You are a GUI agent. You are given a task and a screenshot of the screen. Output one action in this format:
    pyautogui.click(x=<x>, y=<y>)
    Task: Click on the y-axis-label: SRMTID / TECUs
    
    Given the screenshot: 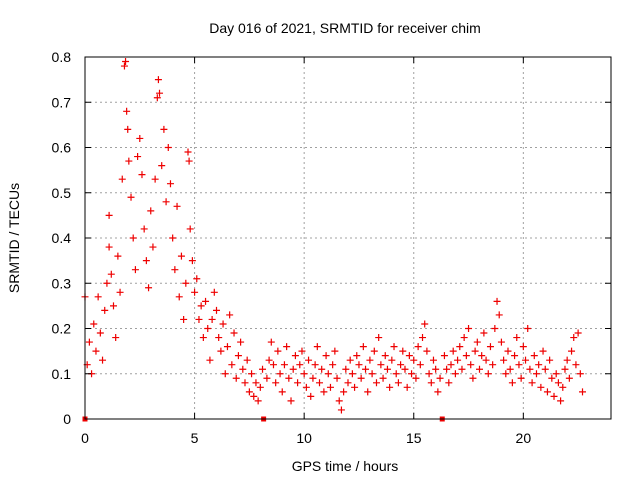 What is the action you would take?
    pyautogui.click(x=14, y=238)
    